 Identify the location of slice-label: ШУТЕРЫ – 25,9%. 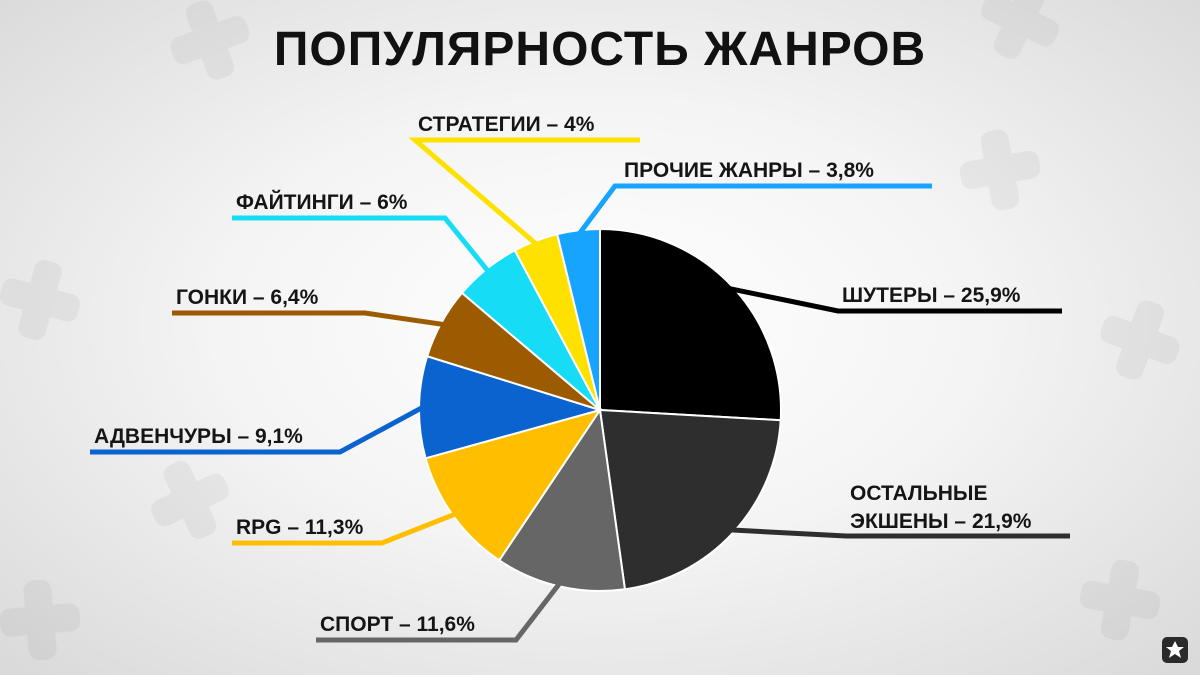
(931, 295).